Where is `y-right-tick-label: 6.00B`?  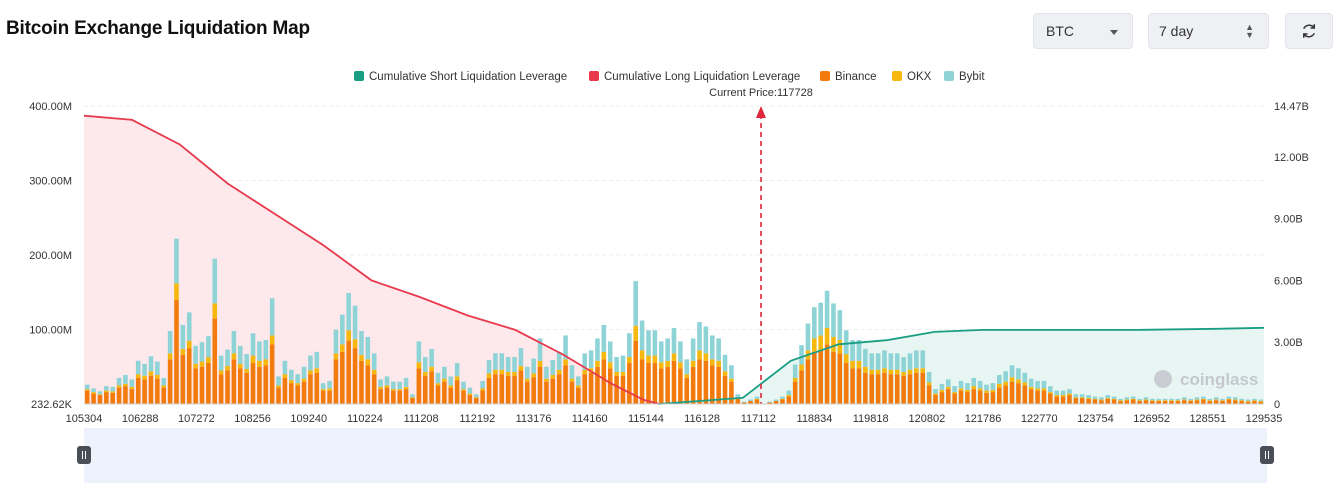 y-right-tick-label: 6.00B is located at coordinates (1288, 281).